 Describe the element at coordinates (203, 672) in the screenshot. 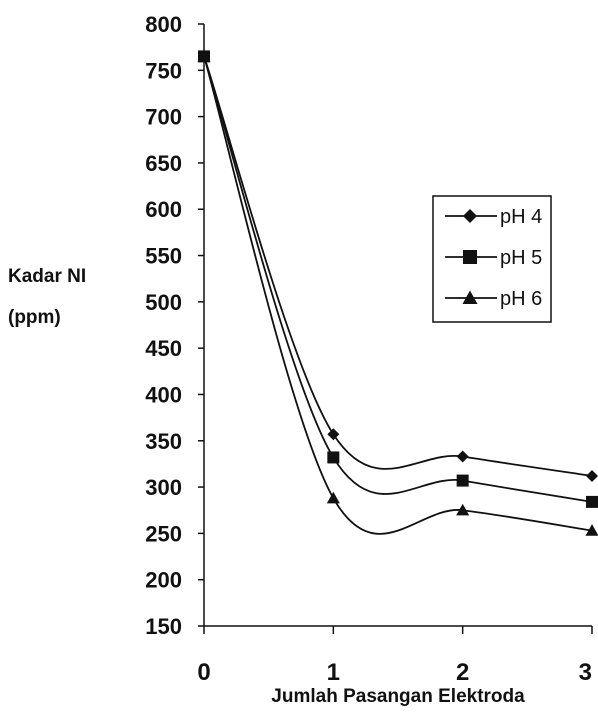

I see `x-tick-label: 0` at that location.